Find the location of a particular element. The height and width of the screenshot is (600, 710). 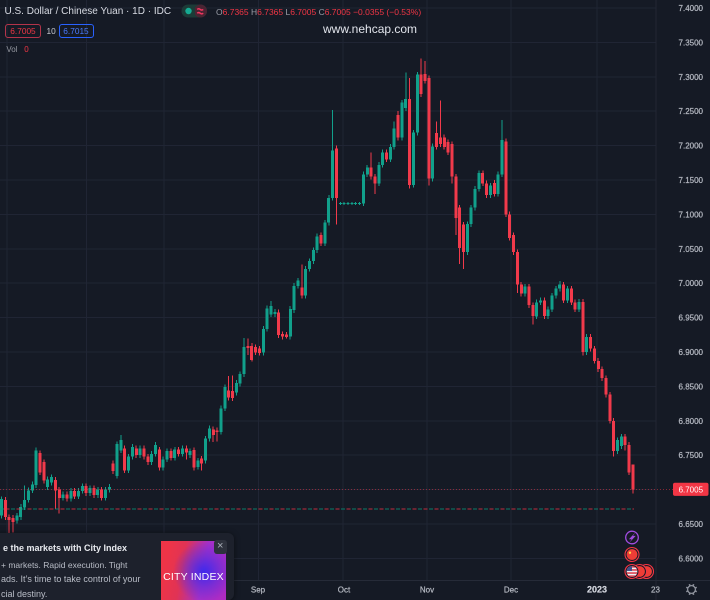

svg-text: Oct is located at coordinates (344, 589).